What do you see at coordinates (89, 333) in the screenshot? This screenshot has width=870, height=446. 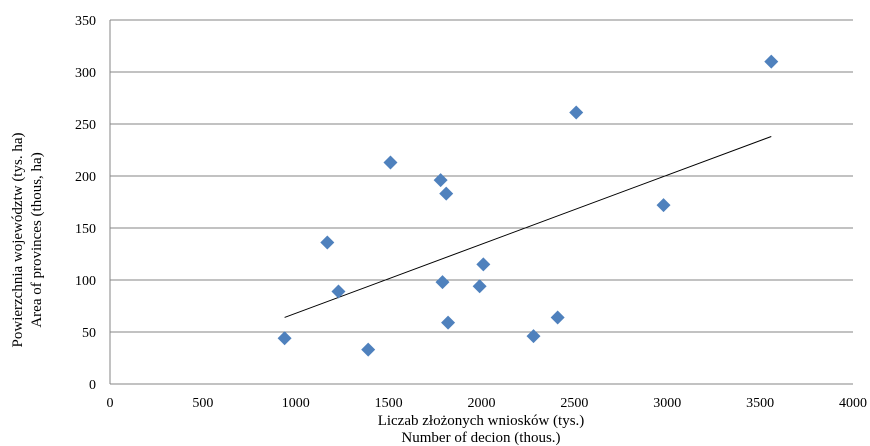 I see `y-tick-label: 50` at bounding box center [89, 333].